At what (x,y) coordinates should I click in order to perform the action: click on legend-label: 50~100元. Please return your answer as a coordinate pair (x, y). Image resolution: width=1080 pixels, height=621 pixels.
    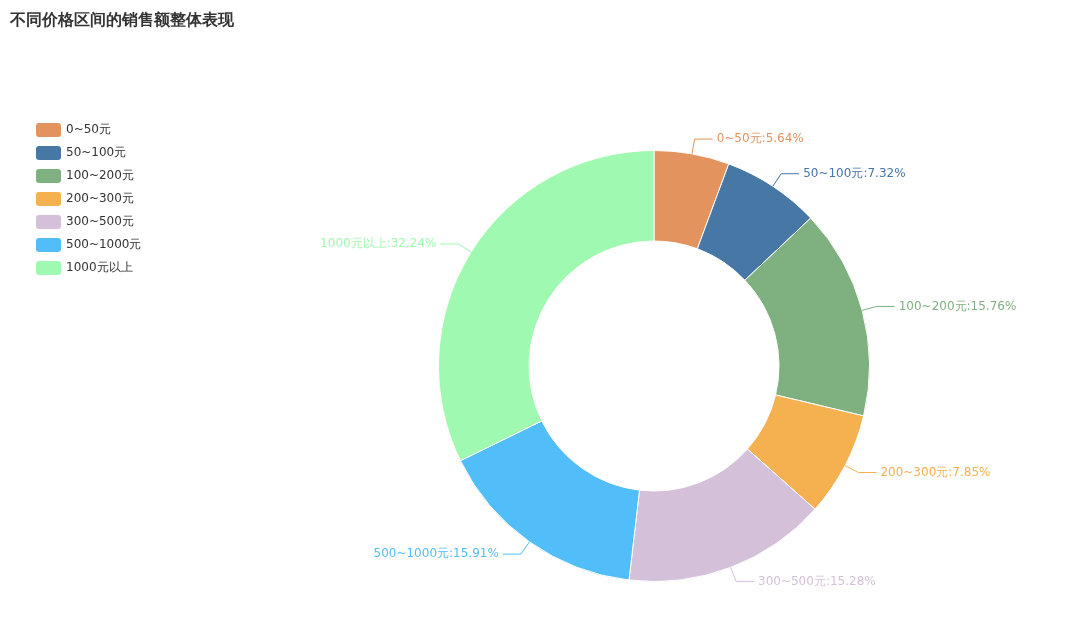
    Looking at the image, I should click on (96, 152).